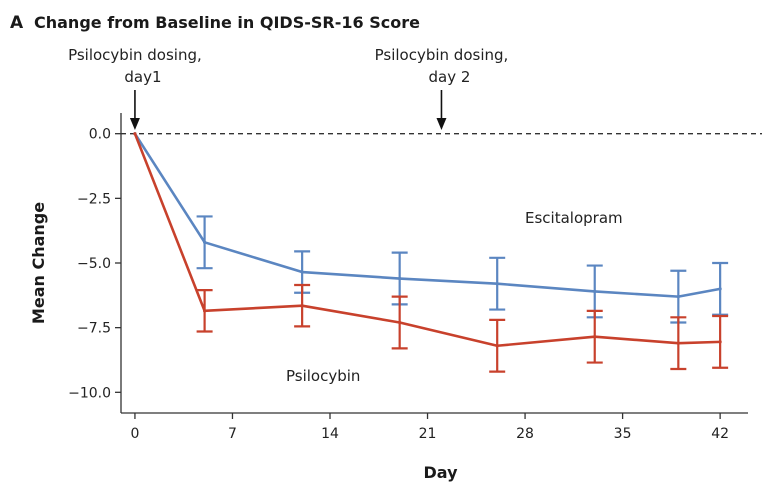  Describe the element at coordinates (330, 434) in the screenshot. I see `x-tick-label: 14` at that location.